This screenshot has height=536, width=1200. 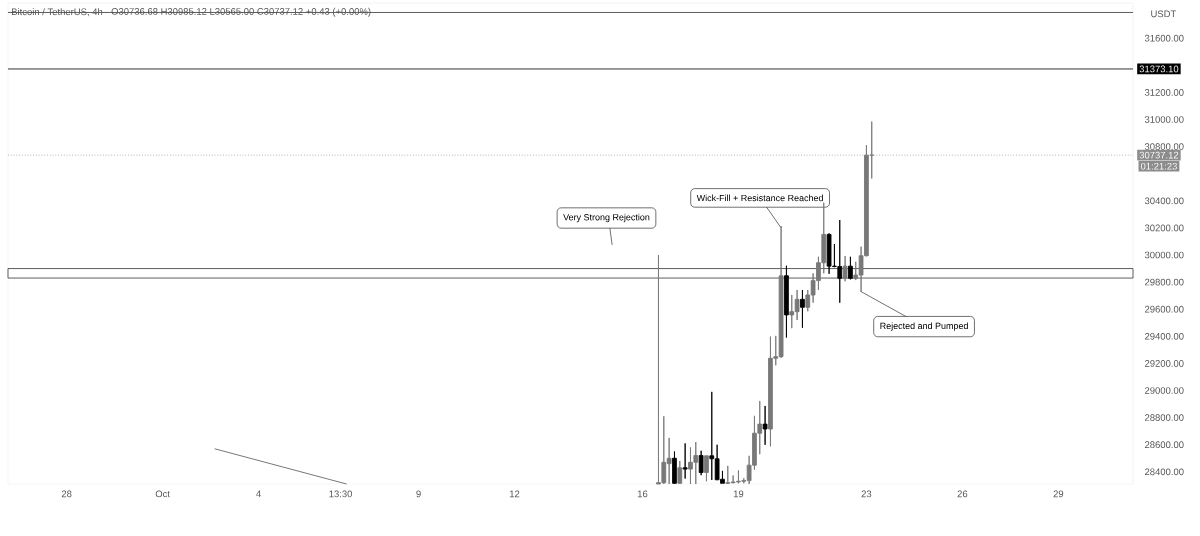 I want to click on annotation: Rejected and Pumped, so click(x=924, y=326).